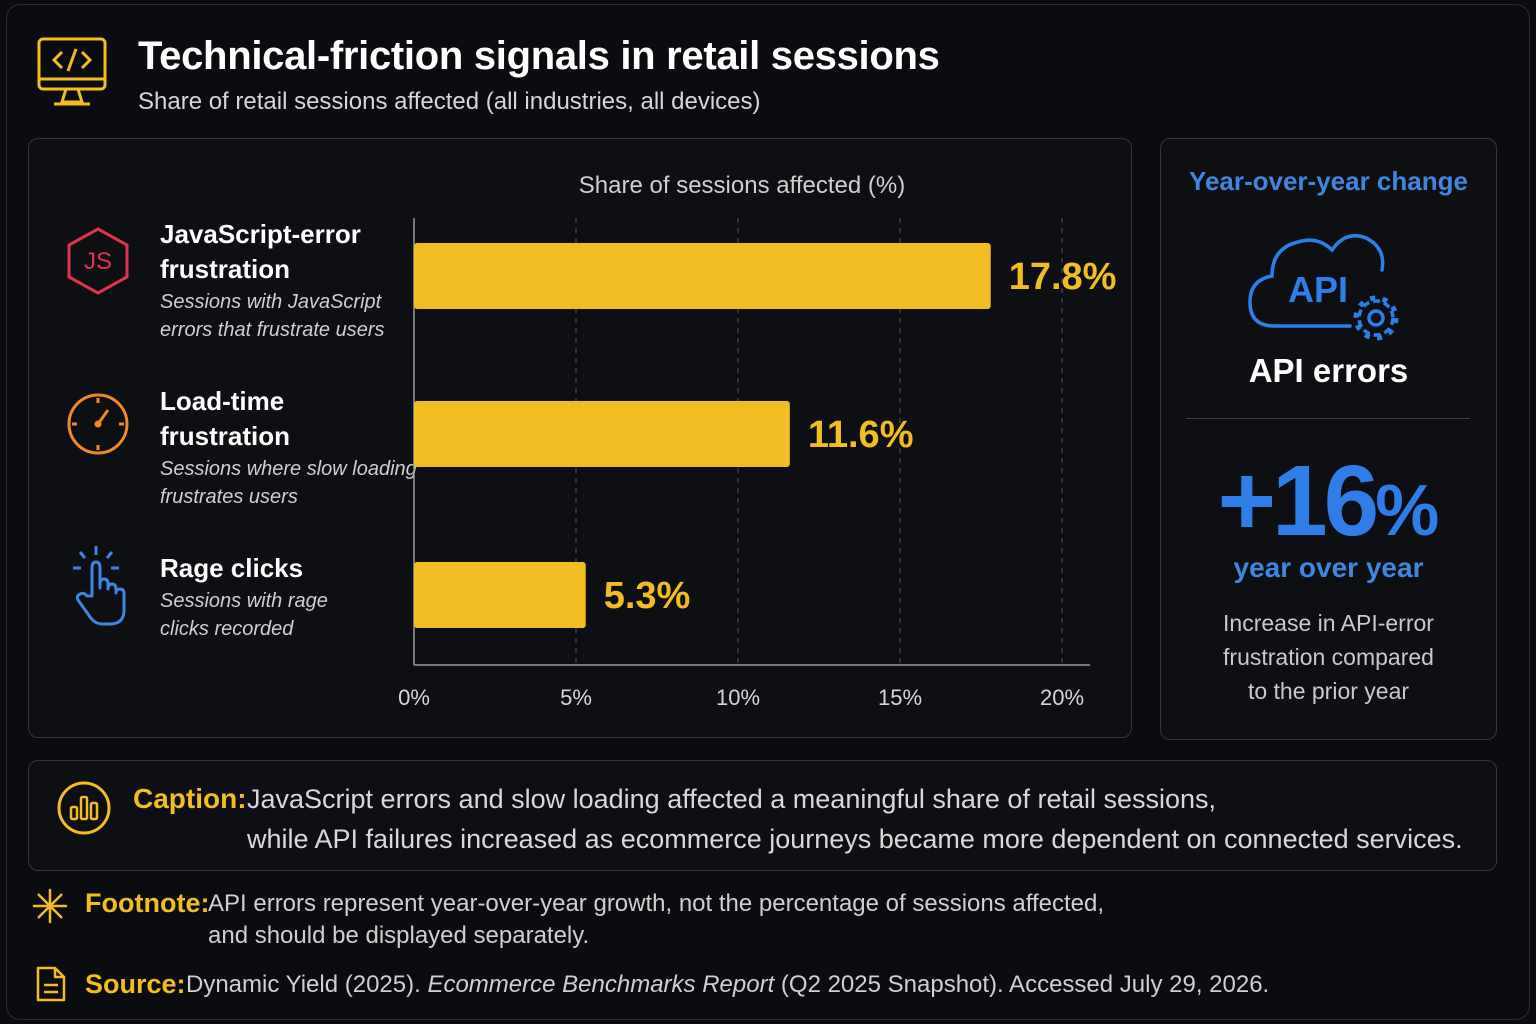  I want to click on x-tick-label: 10%, so click(738, 697).